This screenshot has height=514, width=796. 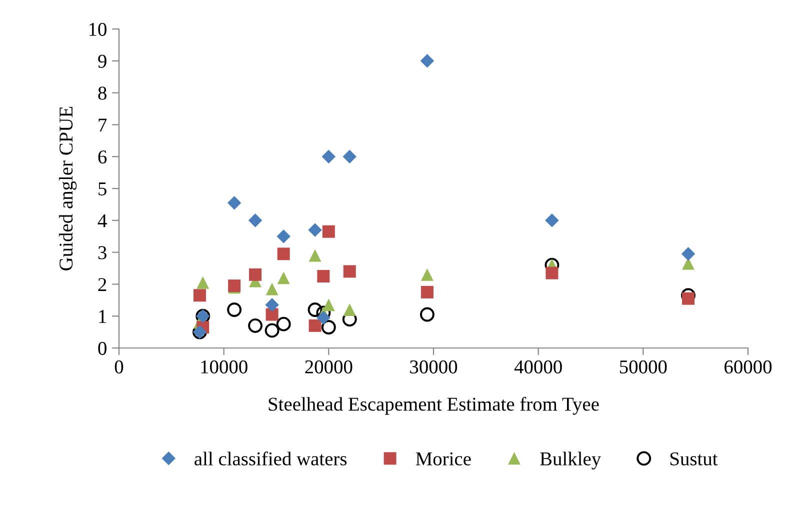 I want to click on y-tick-label: 5, so click(x=102, y=189).